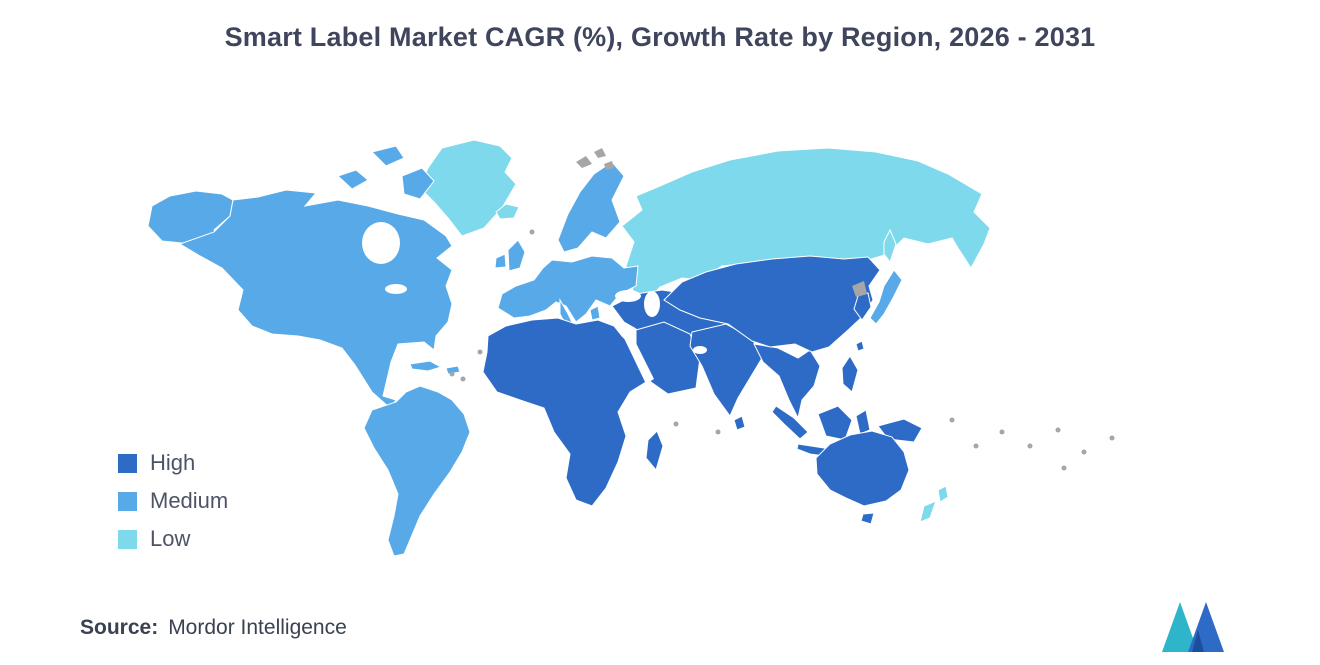 The width and height of the screenshot is (1320, 665). I want to click on logo-accent, so click(1198, 641).